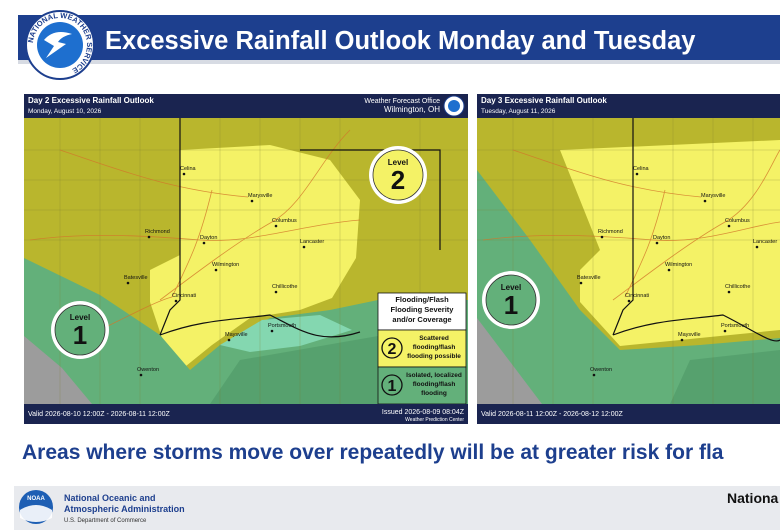 Image resolution: width=780 pixels, height=532 pixels. What do you see at coordinates (544, 100) in the screenshot?
I see `map-title: Day 3 Excessive Rainfall Outlook` at bounding box center [544, 100].